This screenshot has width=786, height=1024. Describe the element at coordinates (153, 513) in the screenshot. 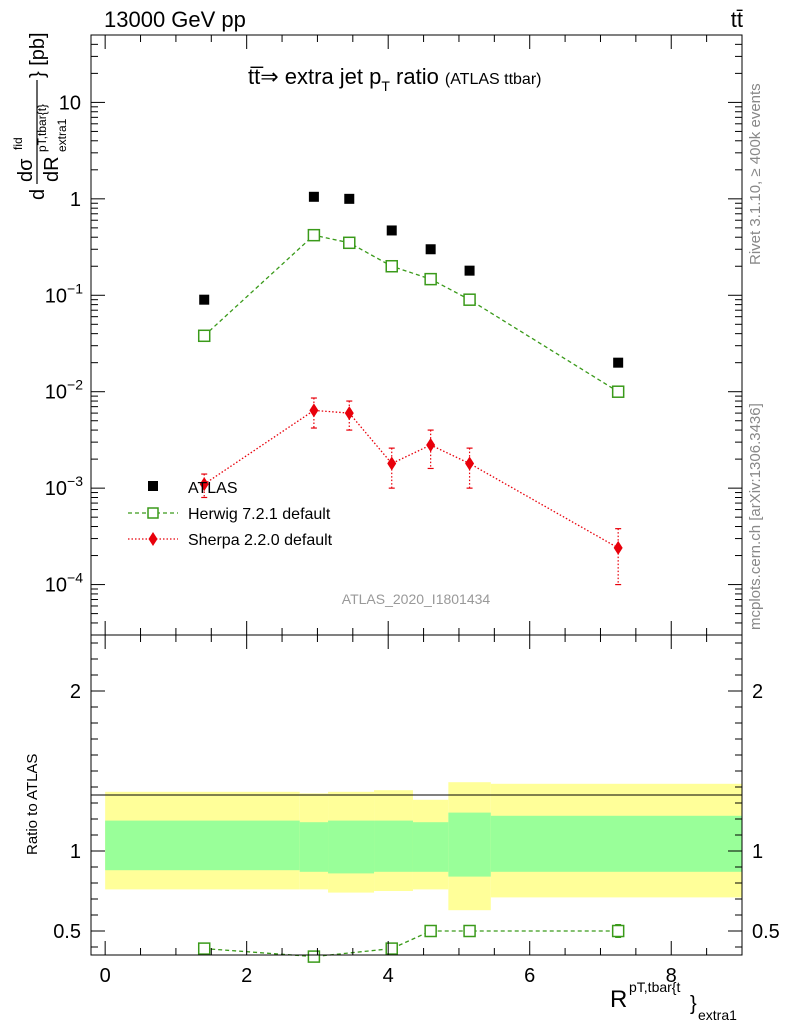

I see `legend-herwig-marker` at that location.